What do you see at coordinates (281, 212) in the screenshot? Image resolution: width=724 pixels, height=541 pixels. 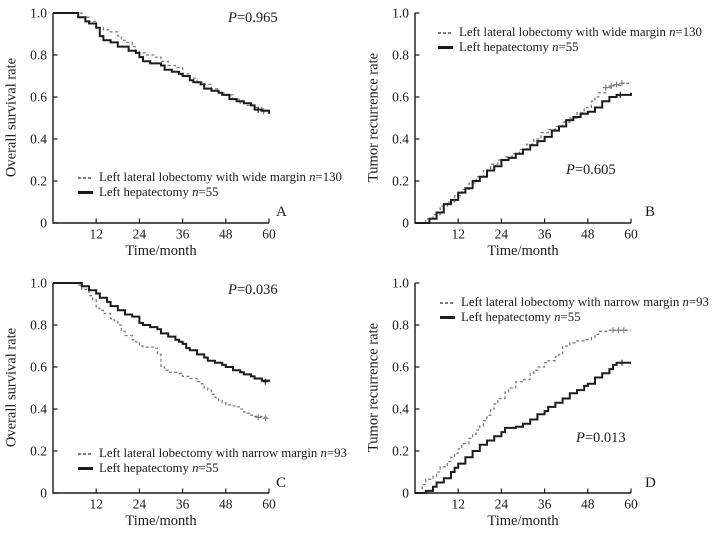 I see `panel-letter: A` at bounding box center [281, 212].